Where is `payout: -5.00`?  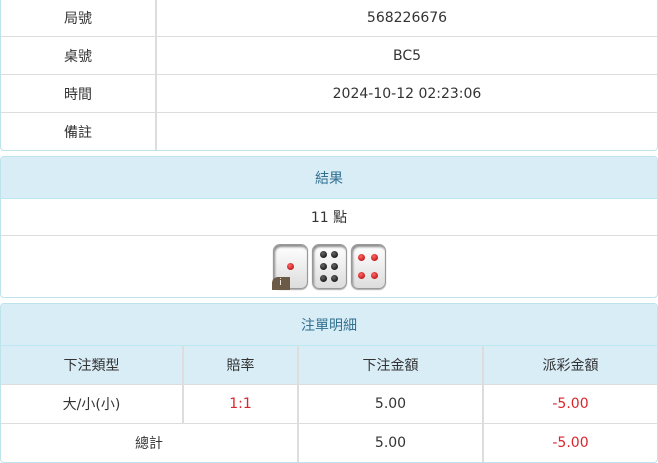 payout: -5.00 is located at coordinates (570, 404).